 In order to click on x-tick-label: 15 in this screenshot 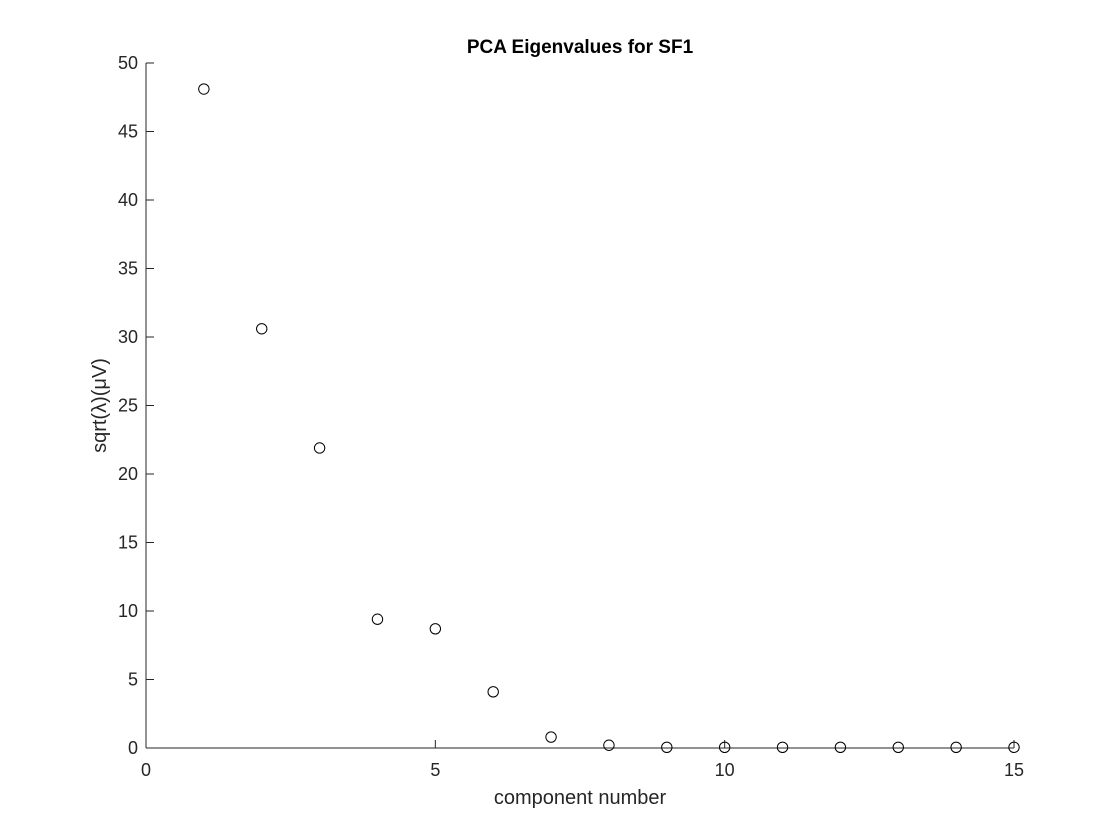, I will do `click(1014, 770)`.